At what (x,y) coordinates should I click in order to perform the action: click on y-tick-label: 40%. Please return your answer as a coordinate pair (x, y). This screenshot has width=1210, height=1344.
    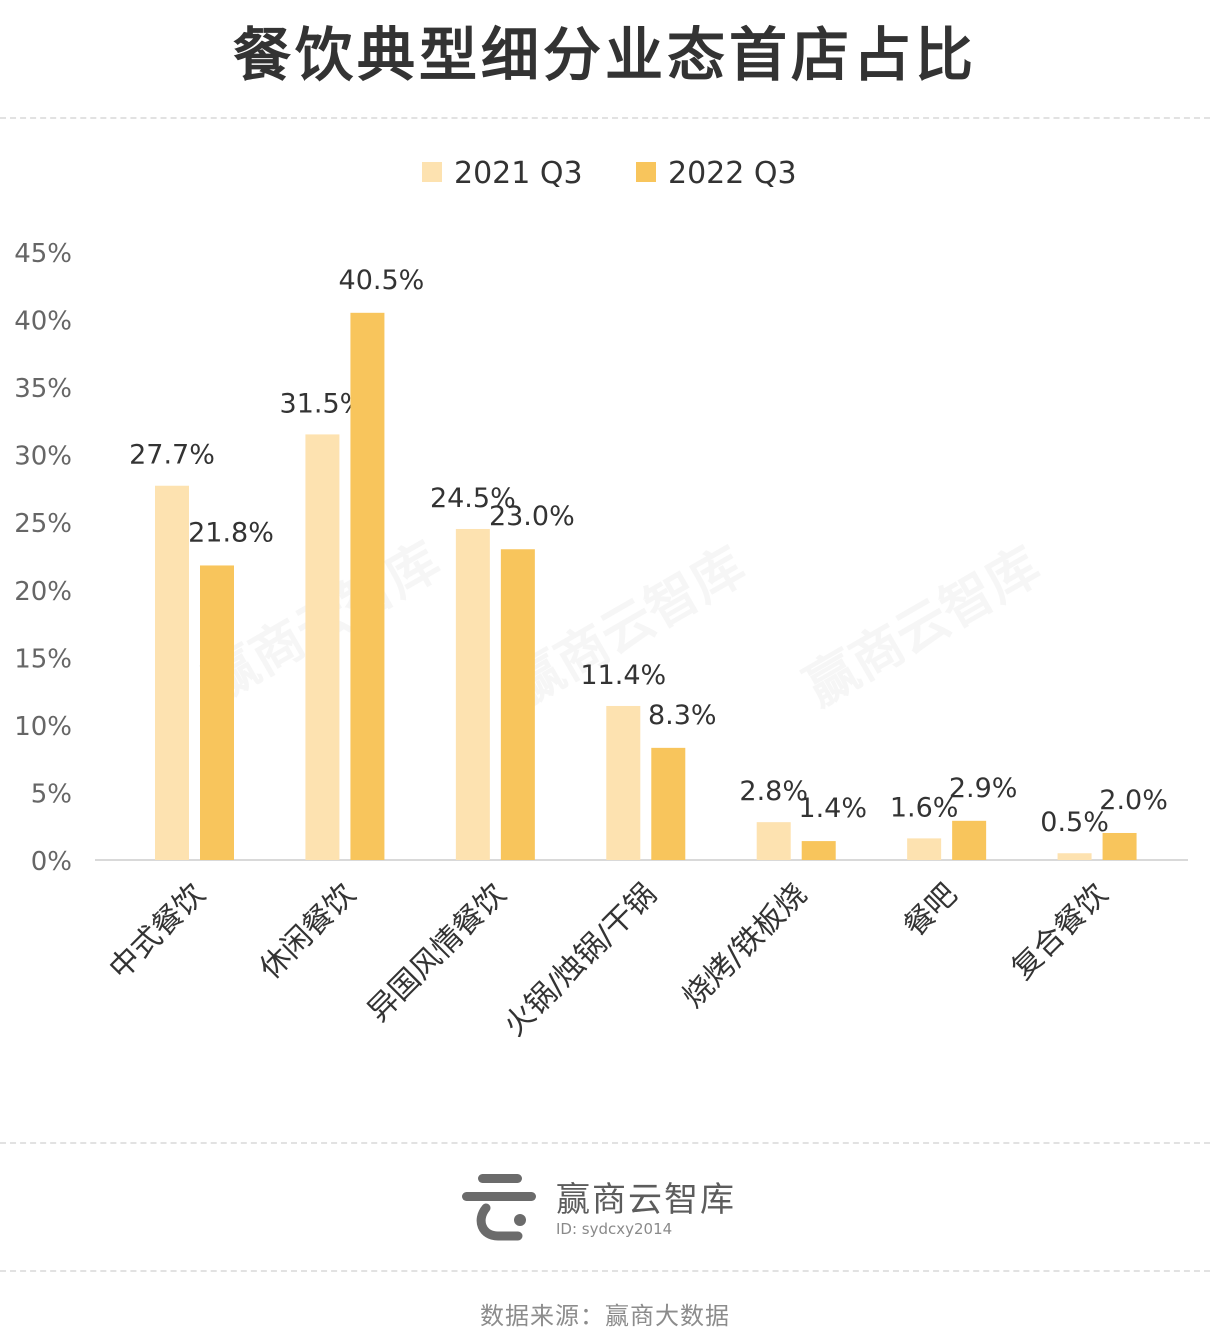
    Looking at the image, I should click on (43, 322).